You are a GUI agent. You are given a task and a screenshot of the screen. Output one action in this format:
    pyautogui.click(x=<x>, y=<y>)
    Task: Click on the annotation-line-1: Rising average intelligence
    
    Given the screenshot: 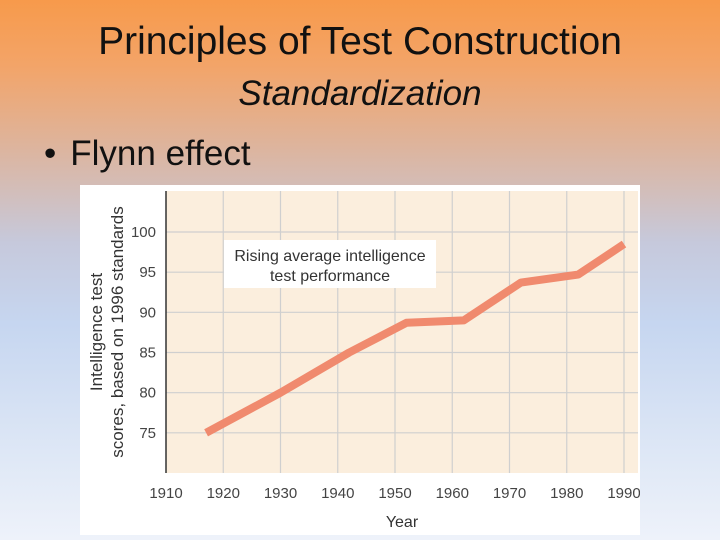 What is the action you would take?
    pyautogui.click(x=329, y=256)
    